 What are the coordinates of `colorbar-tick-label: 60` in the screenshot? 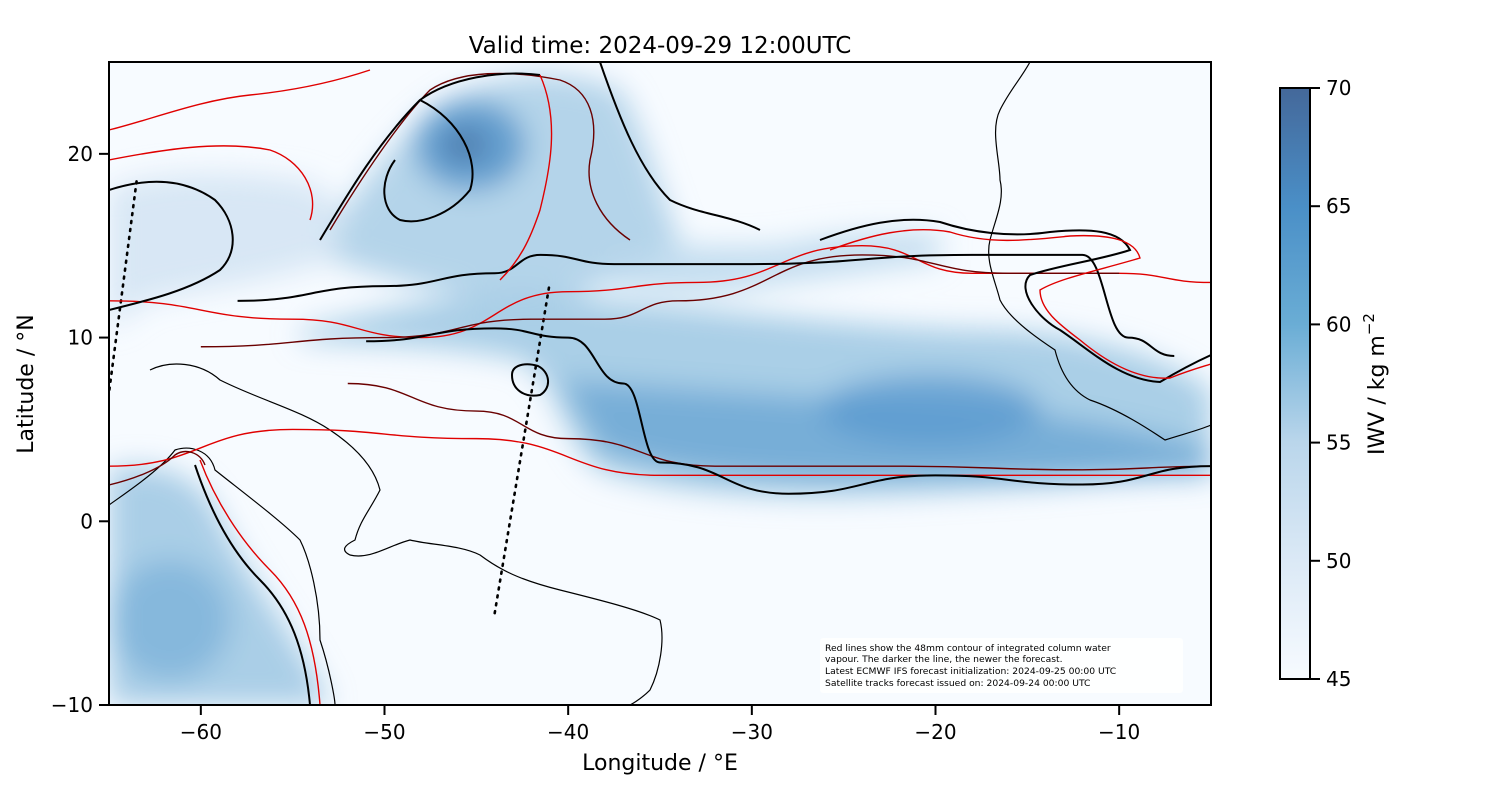 It's located at (1338, 324).